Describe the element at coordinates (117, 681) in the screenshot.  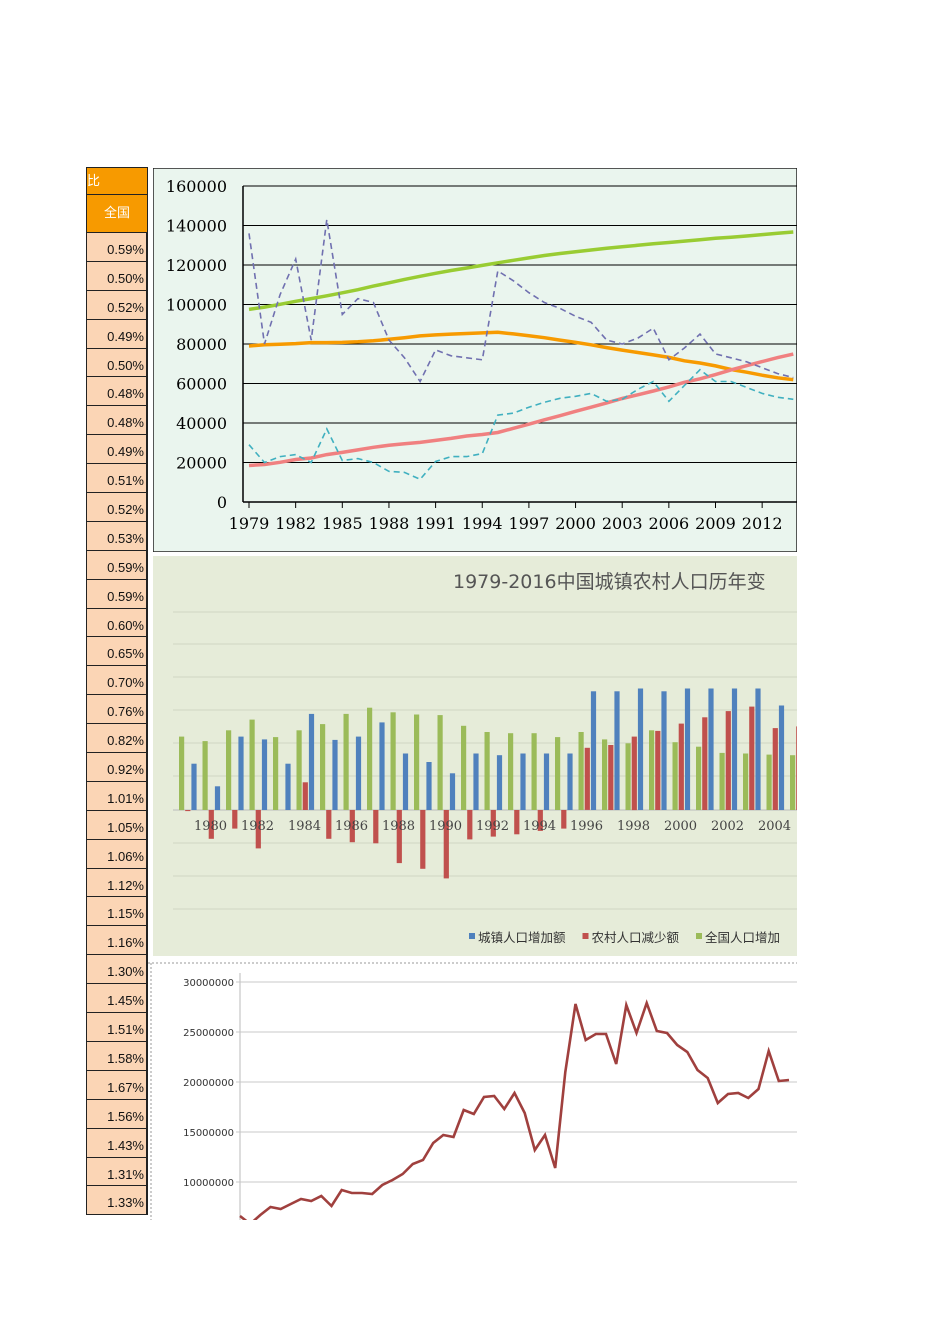
I see `percent-cell: 0.70%` at that location.